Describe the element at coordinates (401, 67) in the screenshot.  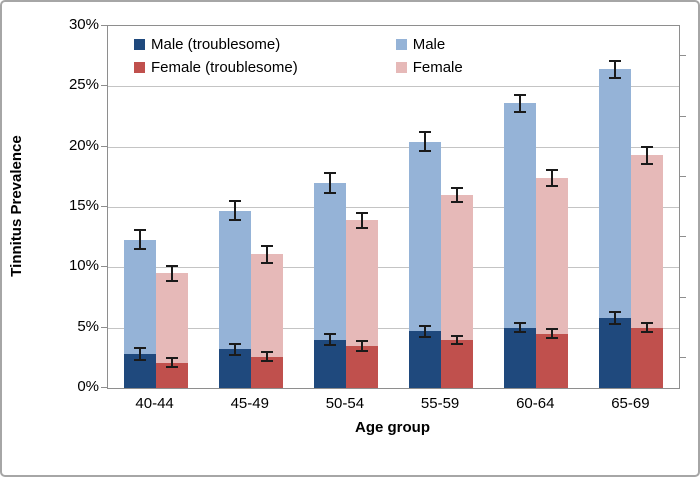
I see `legend-swatch-female-icon` at that location.